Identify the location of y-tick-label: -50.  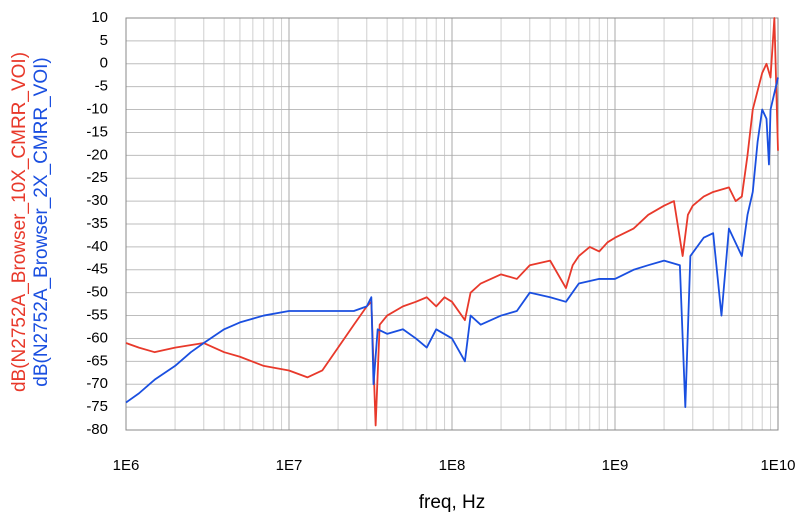
(97, 292).